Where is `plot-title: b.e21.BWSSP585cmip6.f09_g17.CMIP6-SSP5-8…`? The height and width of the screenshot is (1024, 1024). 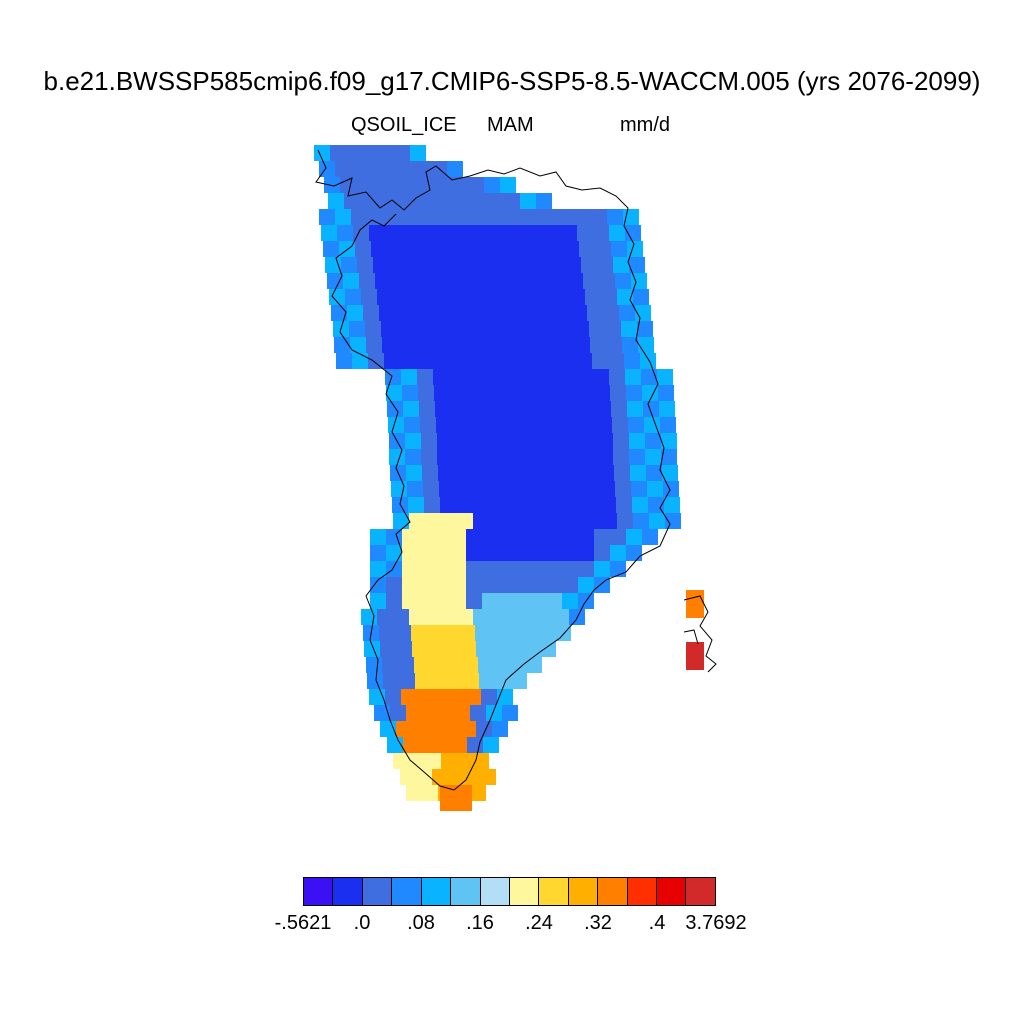
plot-title: b.e21.BWSSP585cmip6.f09_g17.CMIP6-SSP5-8… is located at coordinates (512, 81).